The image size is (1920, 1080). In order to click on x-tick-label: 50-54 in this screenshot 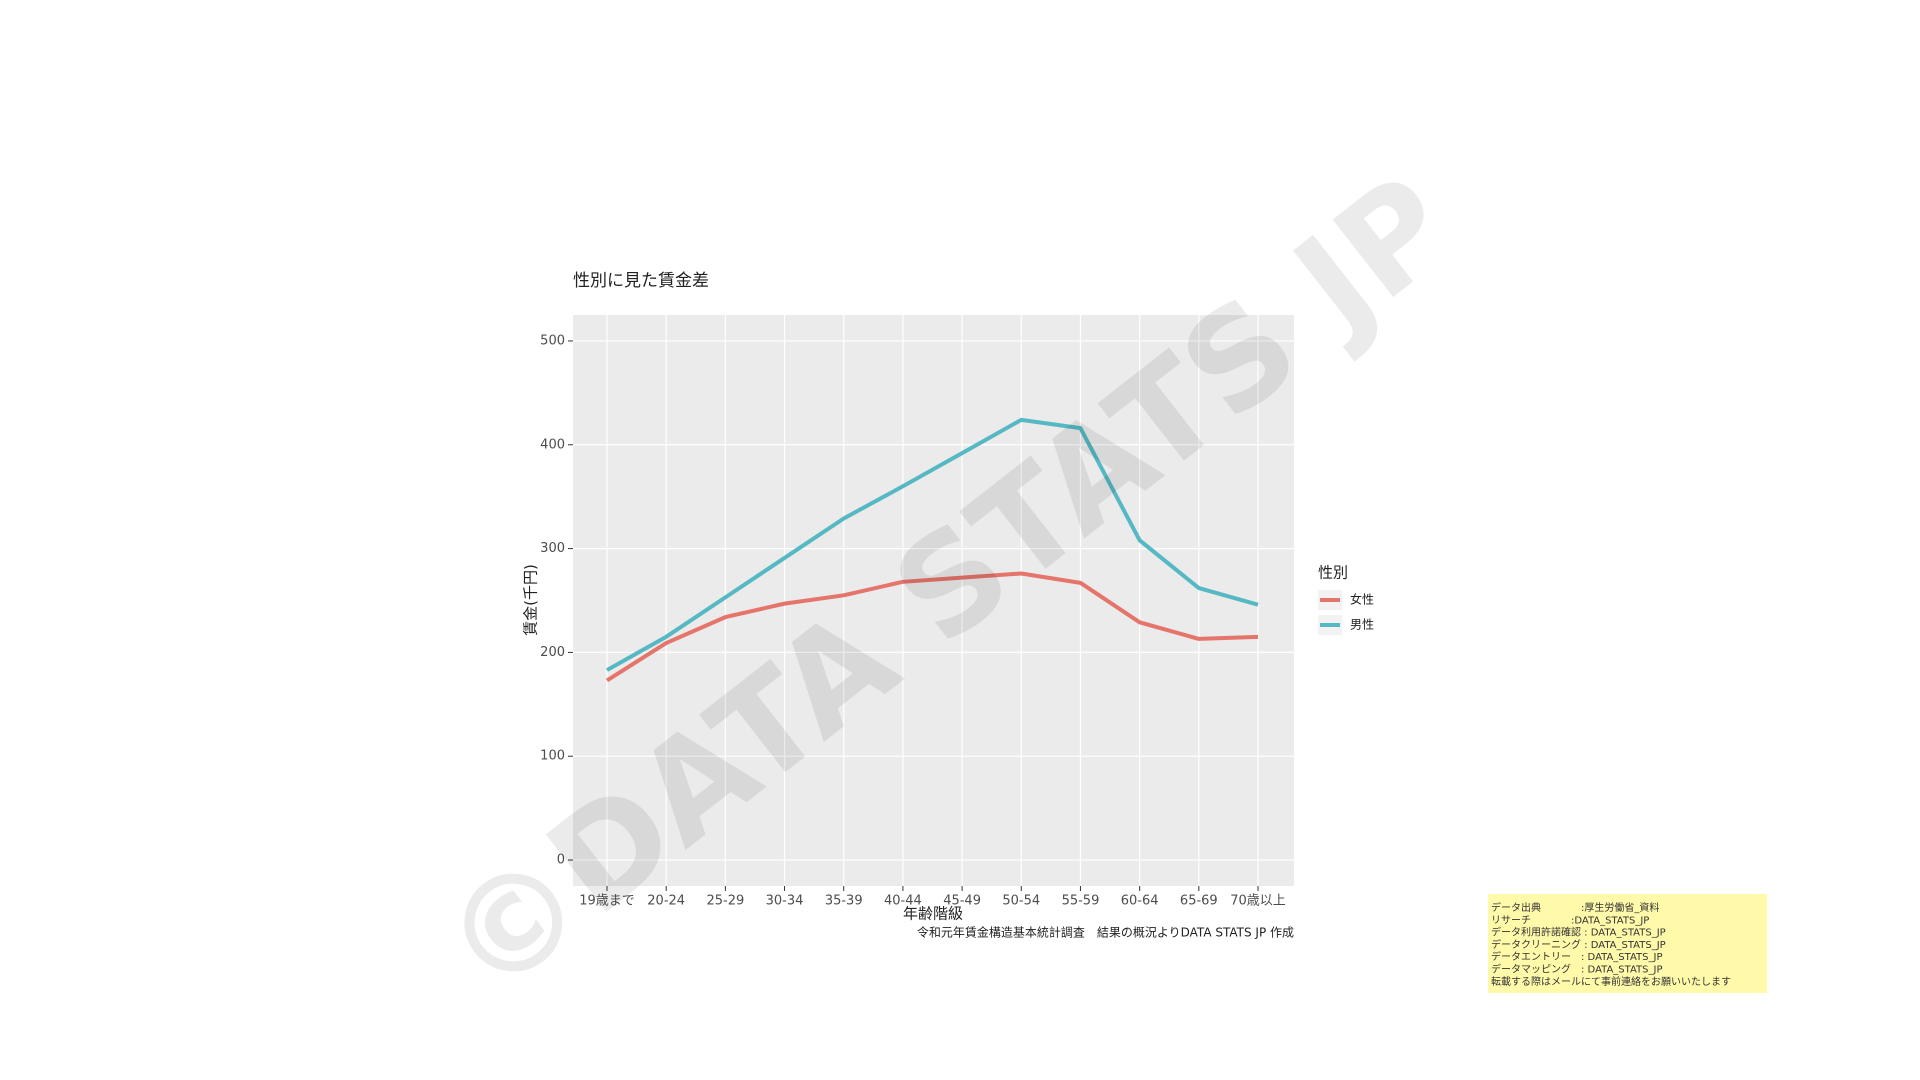, I will do `click(1021, 901)`.